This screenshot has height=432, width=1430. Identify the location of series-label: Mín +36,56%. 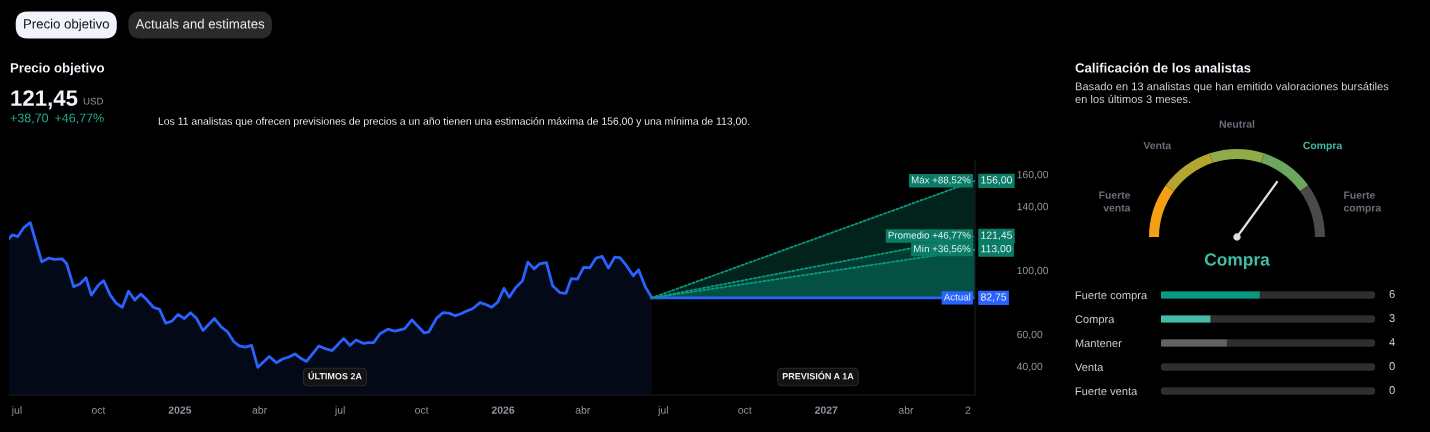
(942, 249).